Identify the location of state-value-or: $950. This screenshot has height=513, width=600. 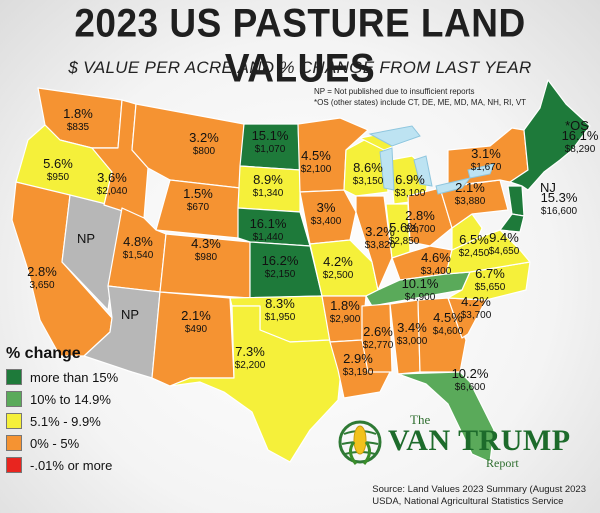
(58, 177).